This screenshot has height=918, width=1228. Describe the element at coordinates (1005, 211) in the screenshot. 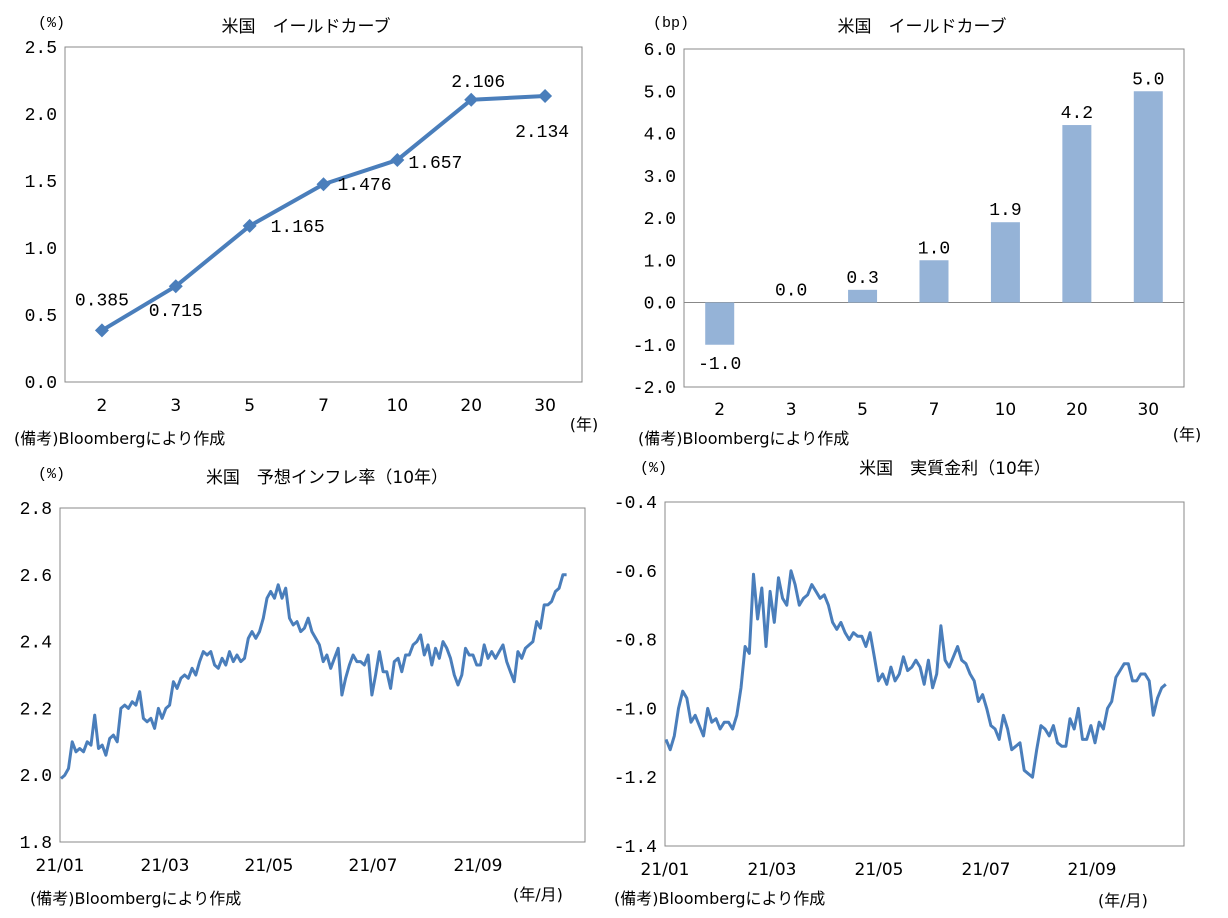

I see `data-label: 1.9` at that location.